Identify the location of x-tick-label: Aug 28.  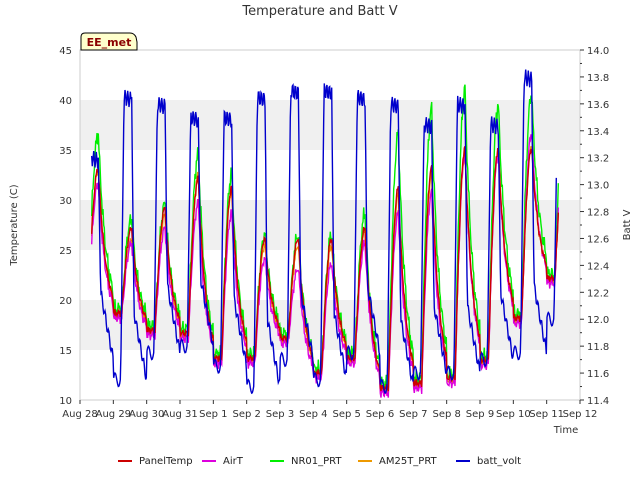
(79, 414).